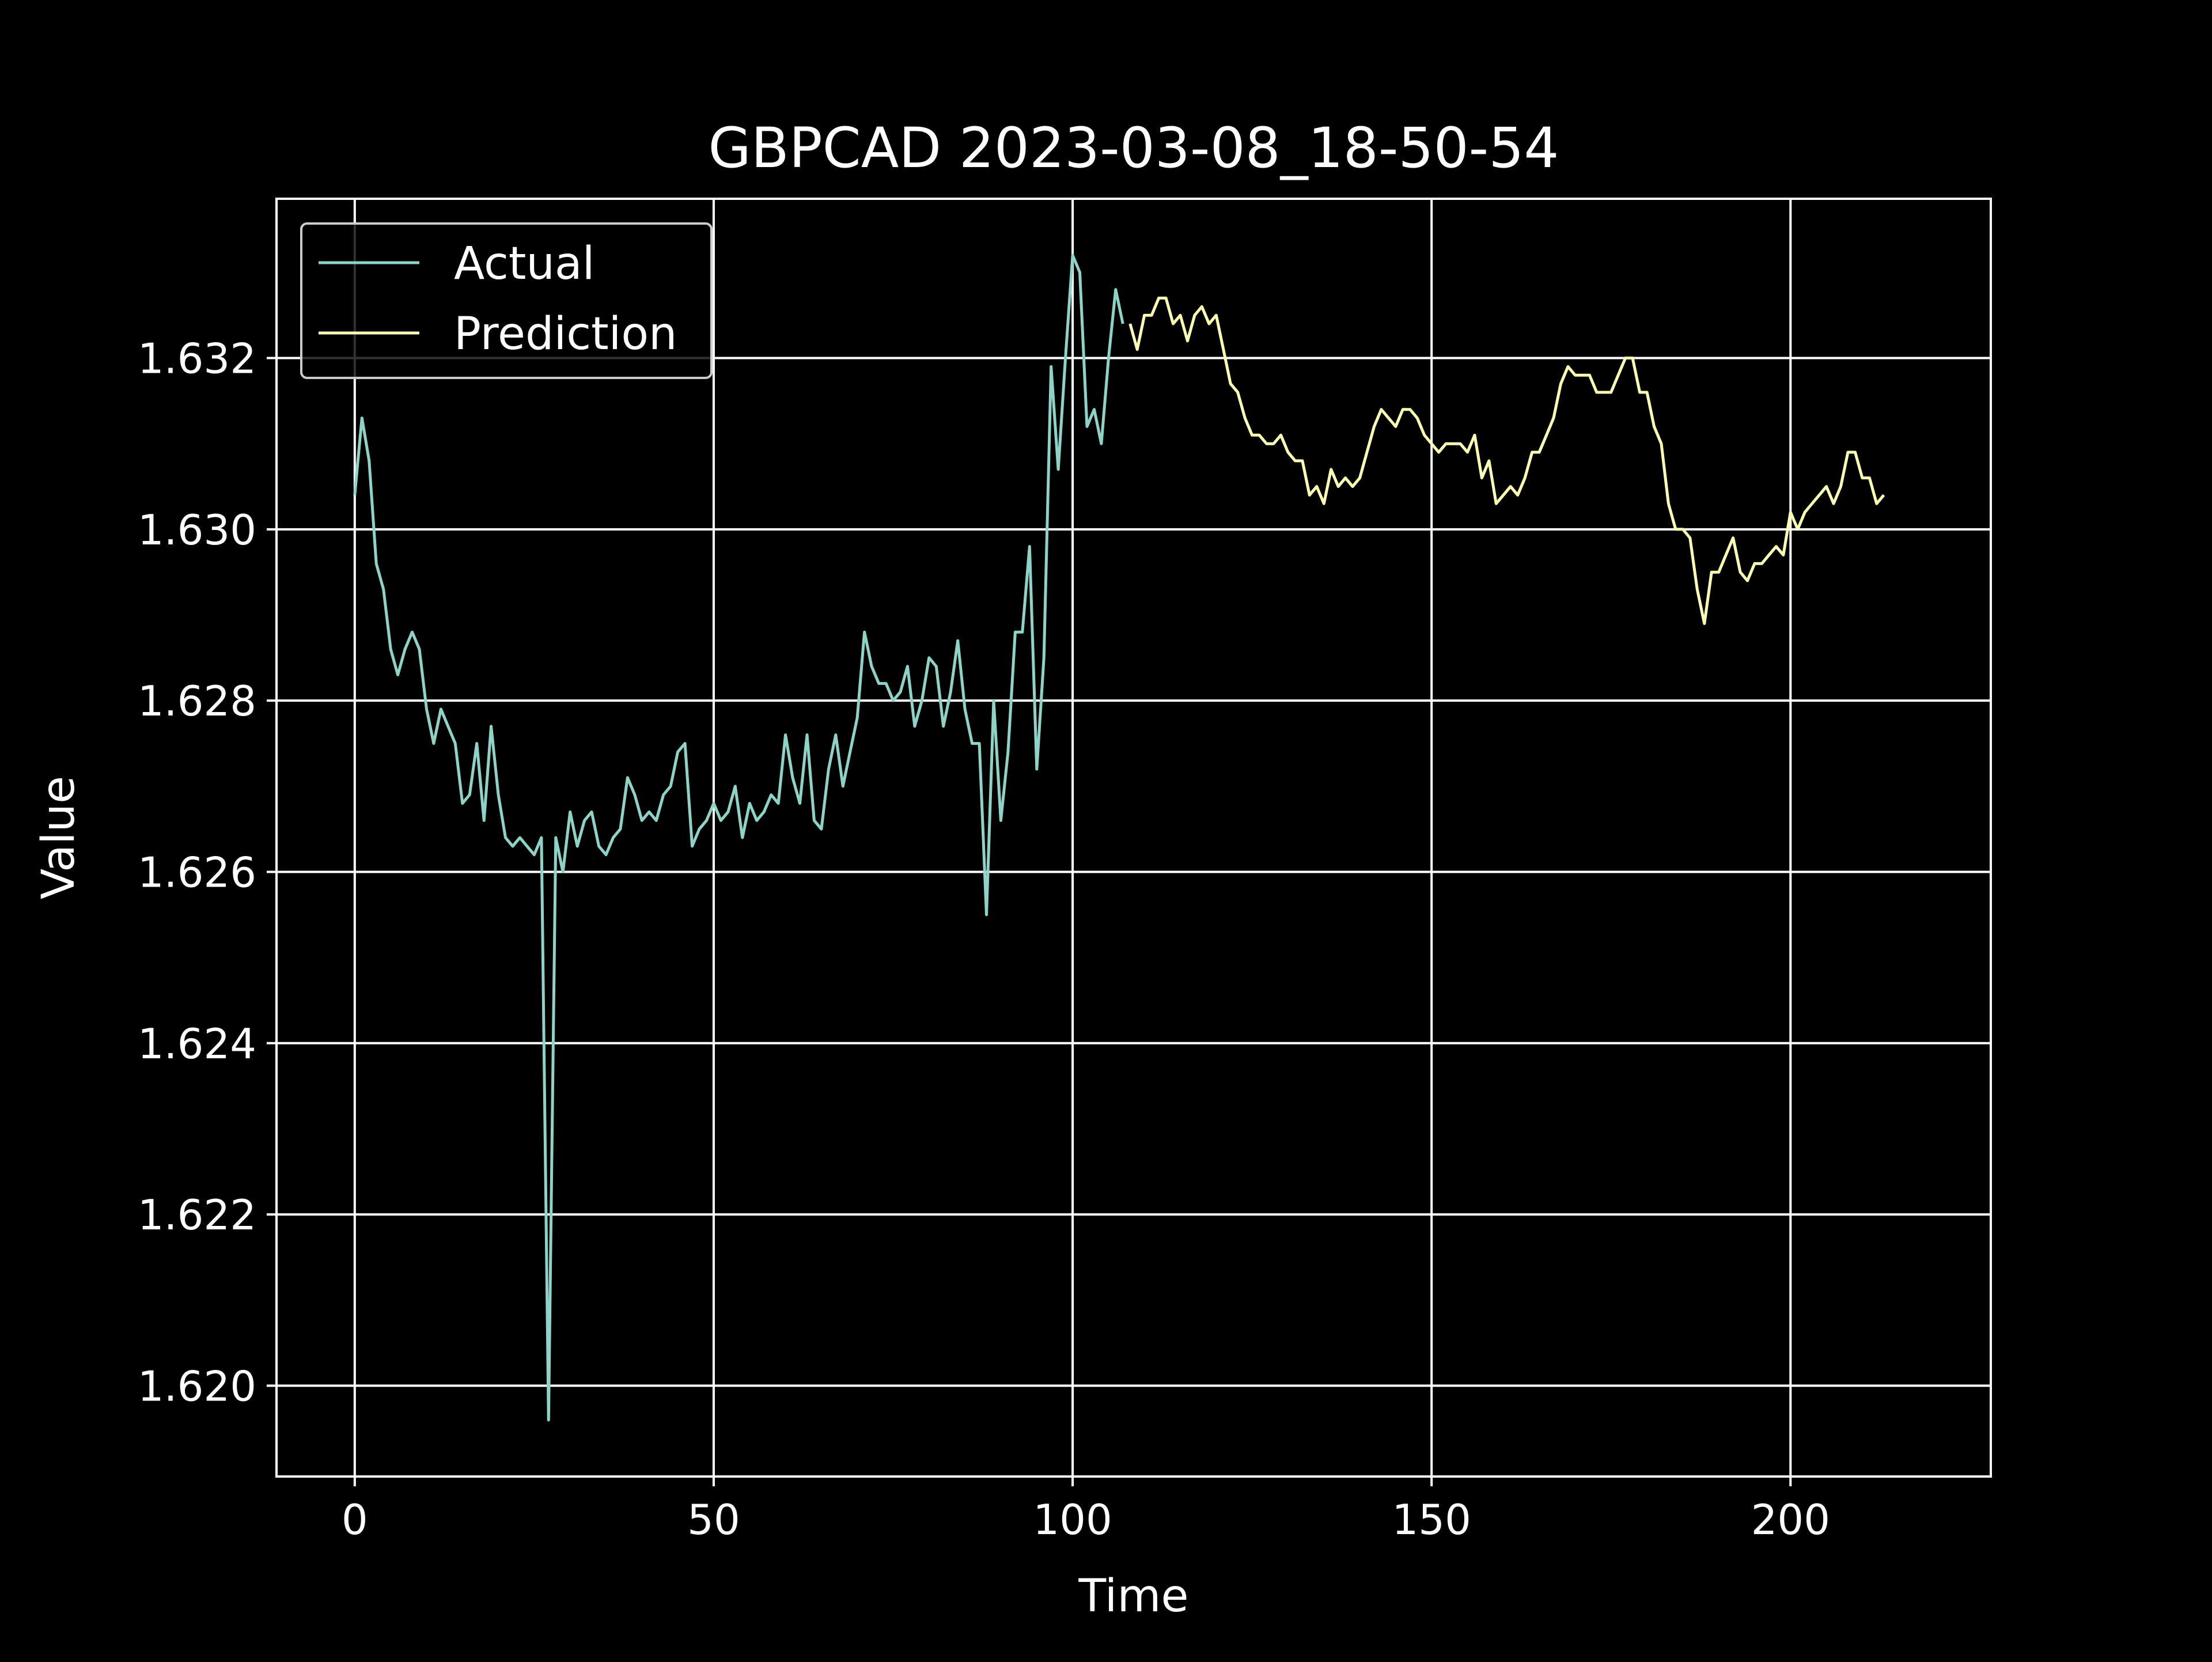 Image resolution: width=2212 pixels, height=1662 pixels. I want to click on x-tick-label: 200, so click(1790, 1520).